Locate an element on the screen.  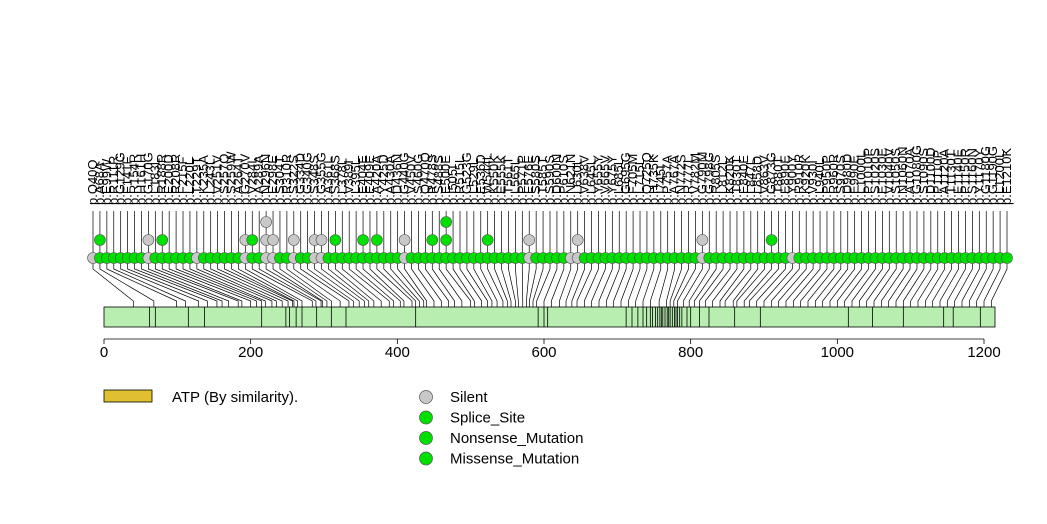
mutation-label: p.R777L is located at coordinates (687, 180).